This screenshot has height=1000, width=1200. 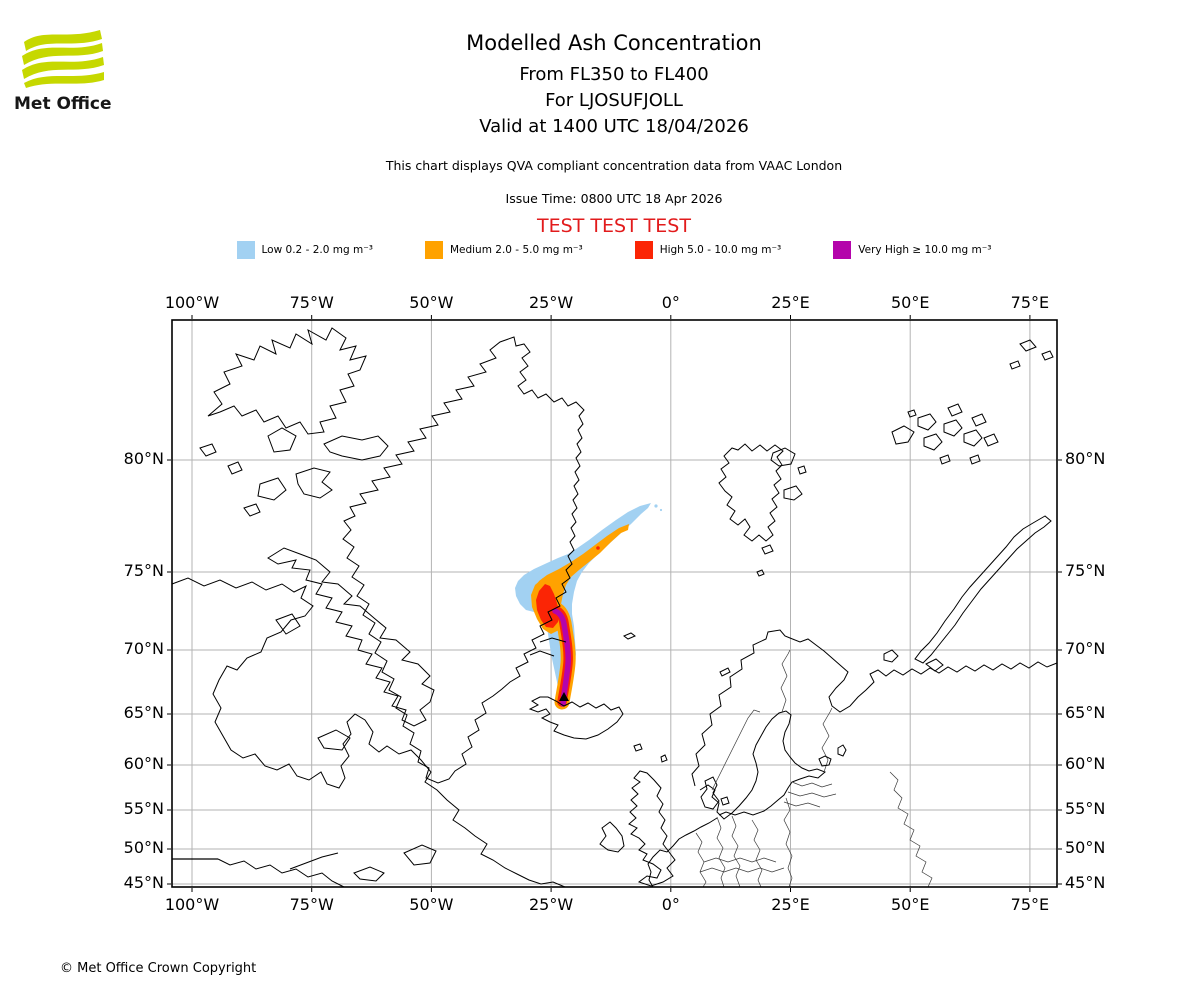 What do you see at coordinates (314, 483) in the screenshot?
I see `coast-somerset` at bounding box center [314, 483].